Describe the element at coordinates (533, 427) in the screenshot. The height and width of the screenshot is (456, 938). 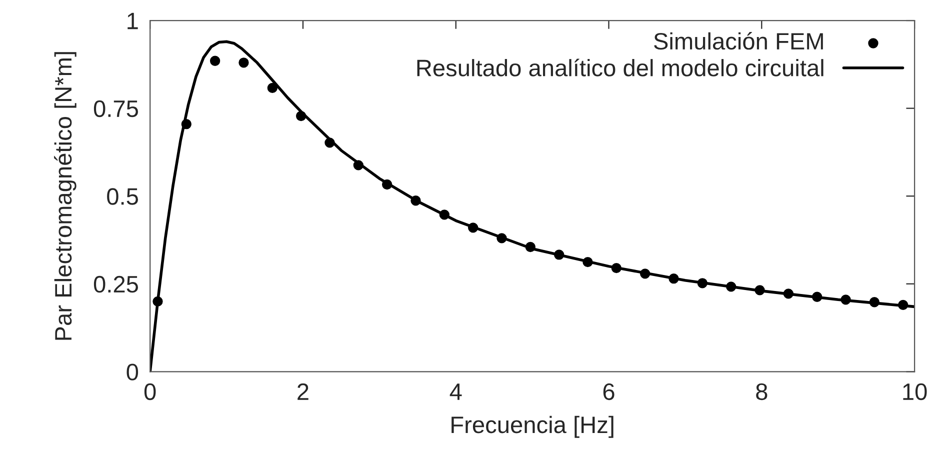
I see `x-axis-title: Frecuencia [Hz]` at that location.